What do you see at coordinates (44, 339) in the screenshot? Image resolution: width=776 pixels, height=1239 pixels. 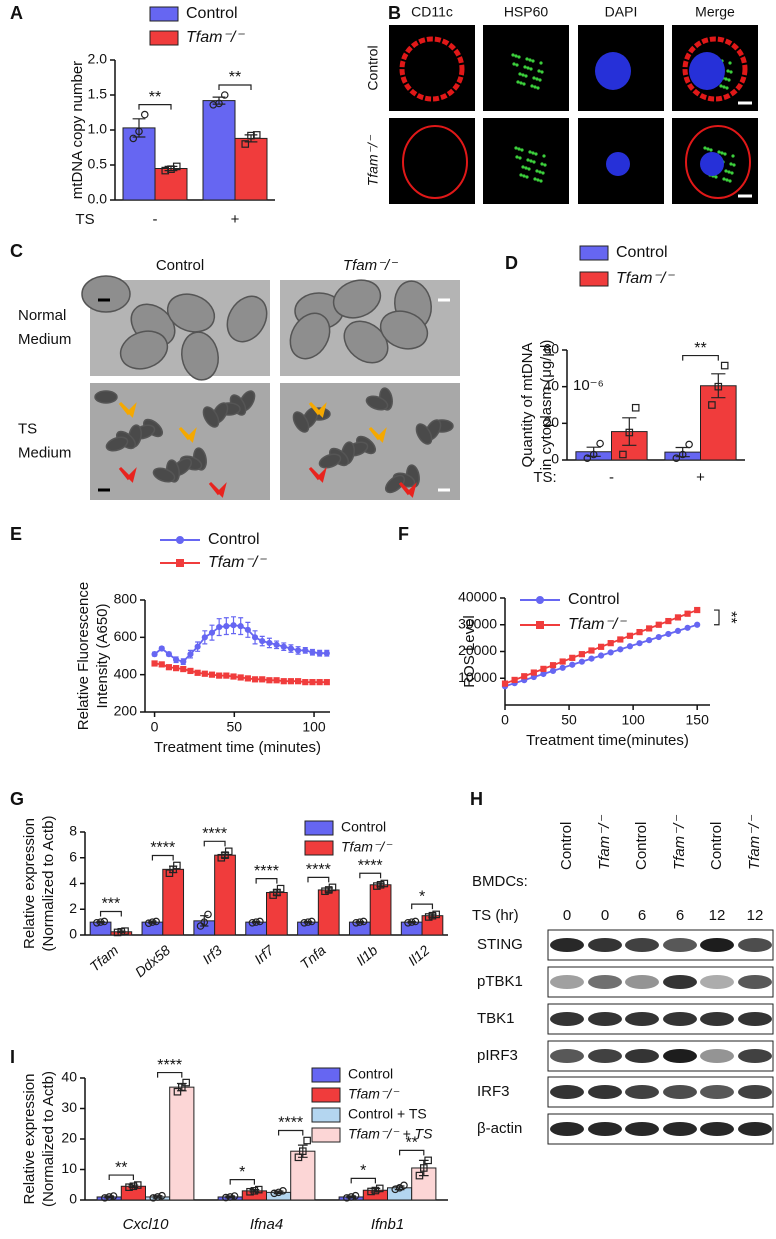 I see `row-label: Medium` at bounding box center [44, 339].